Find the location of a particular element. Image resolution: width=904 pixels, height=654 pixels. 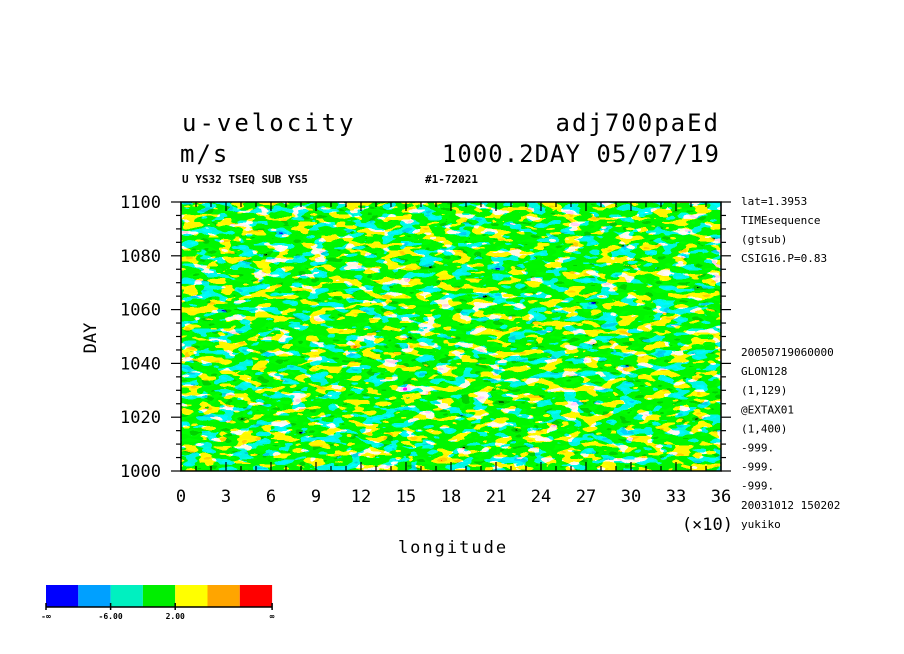

x-tick-label: 33 is located at coordinates (676, 497).